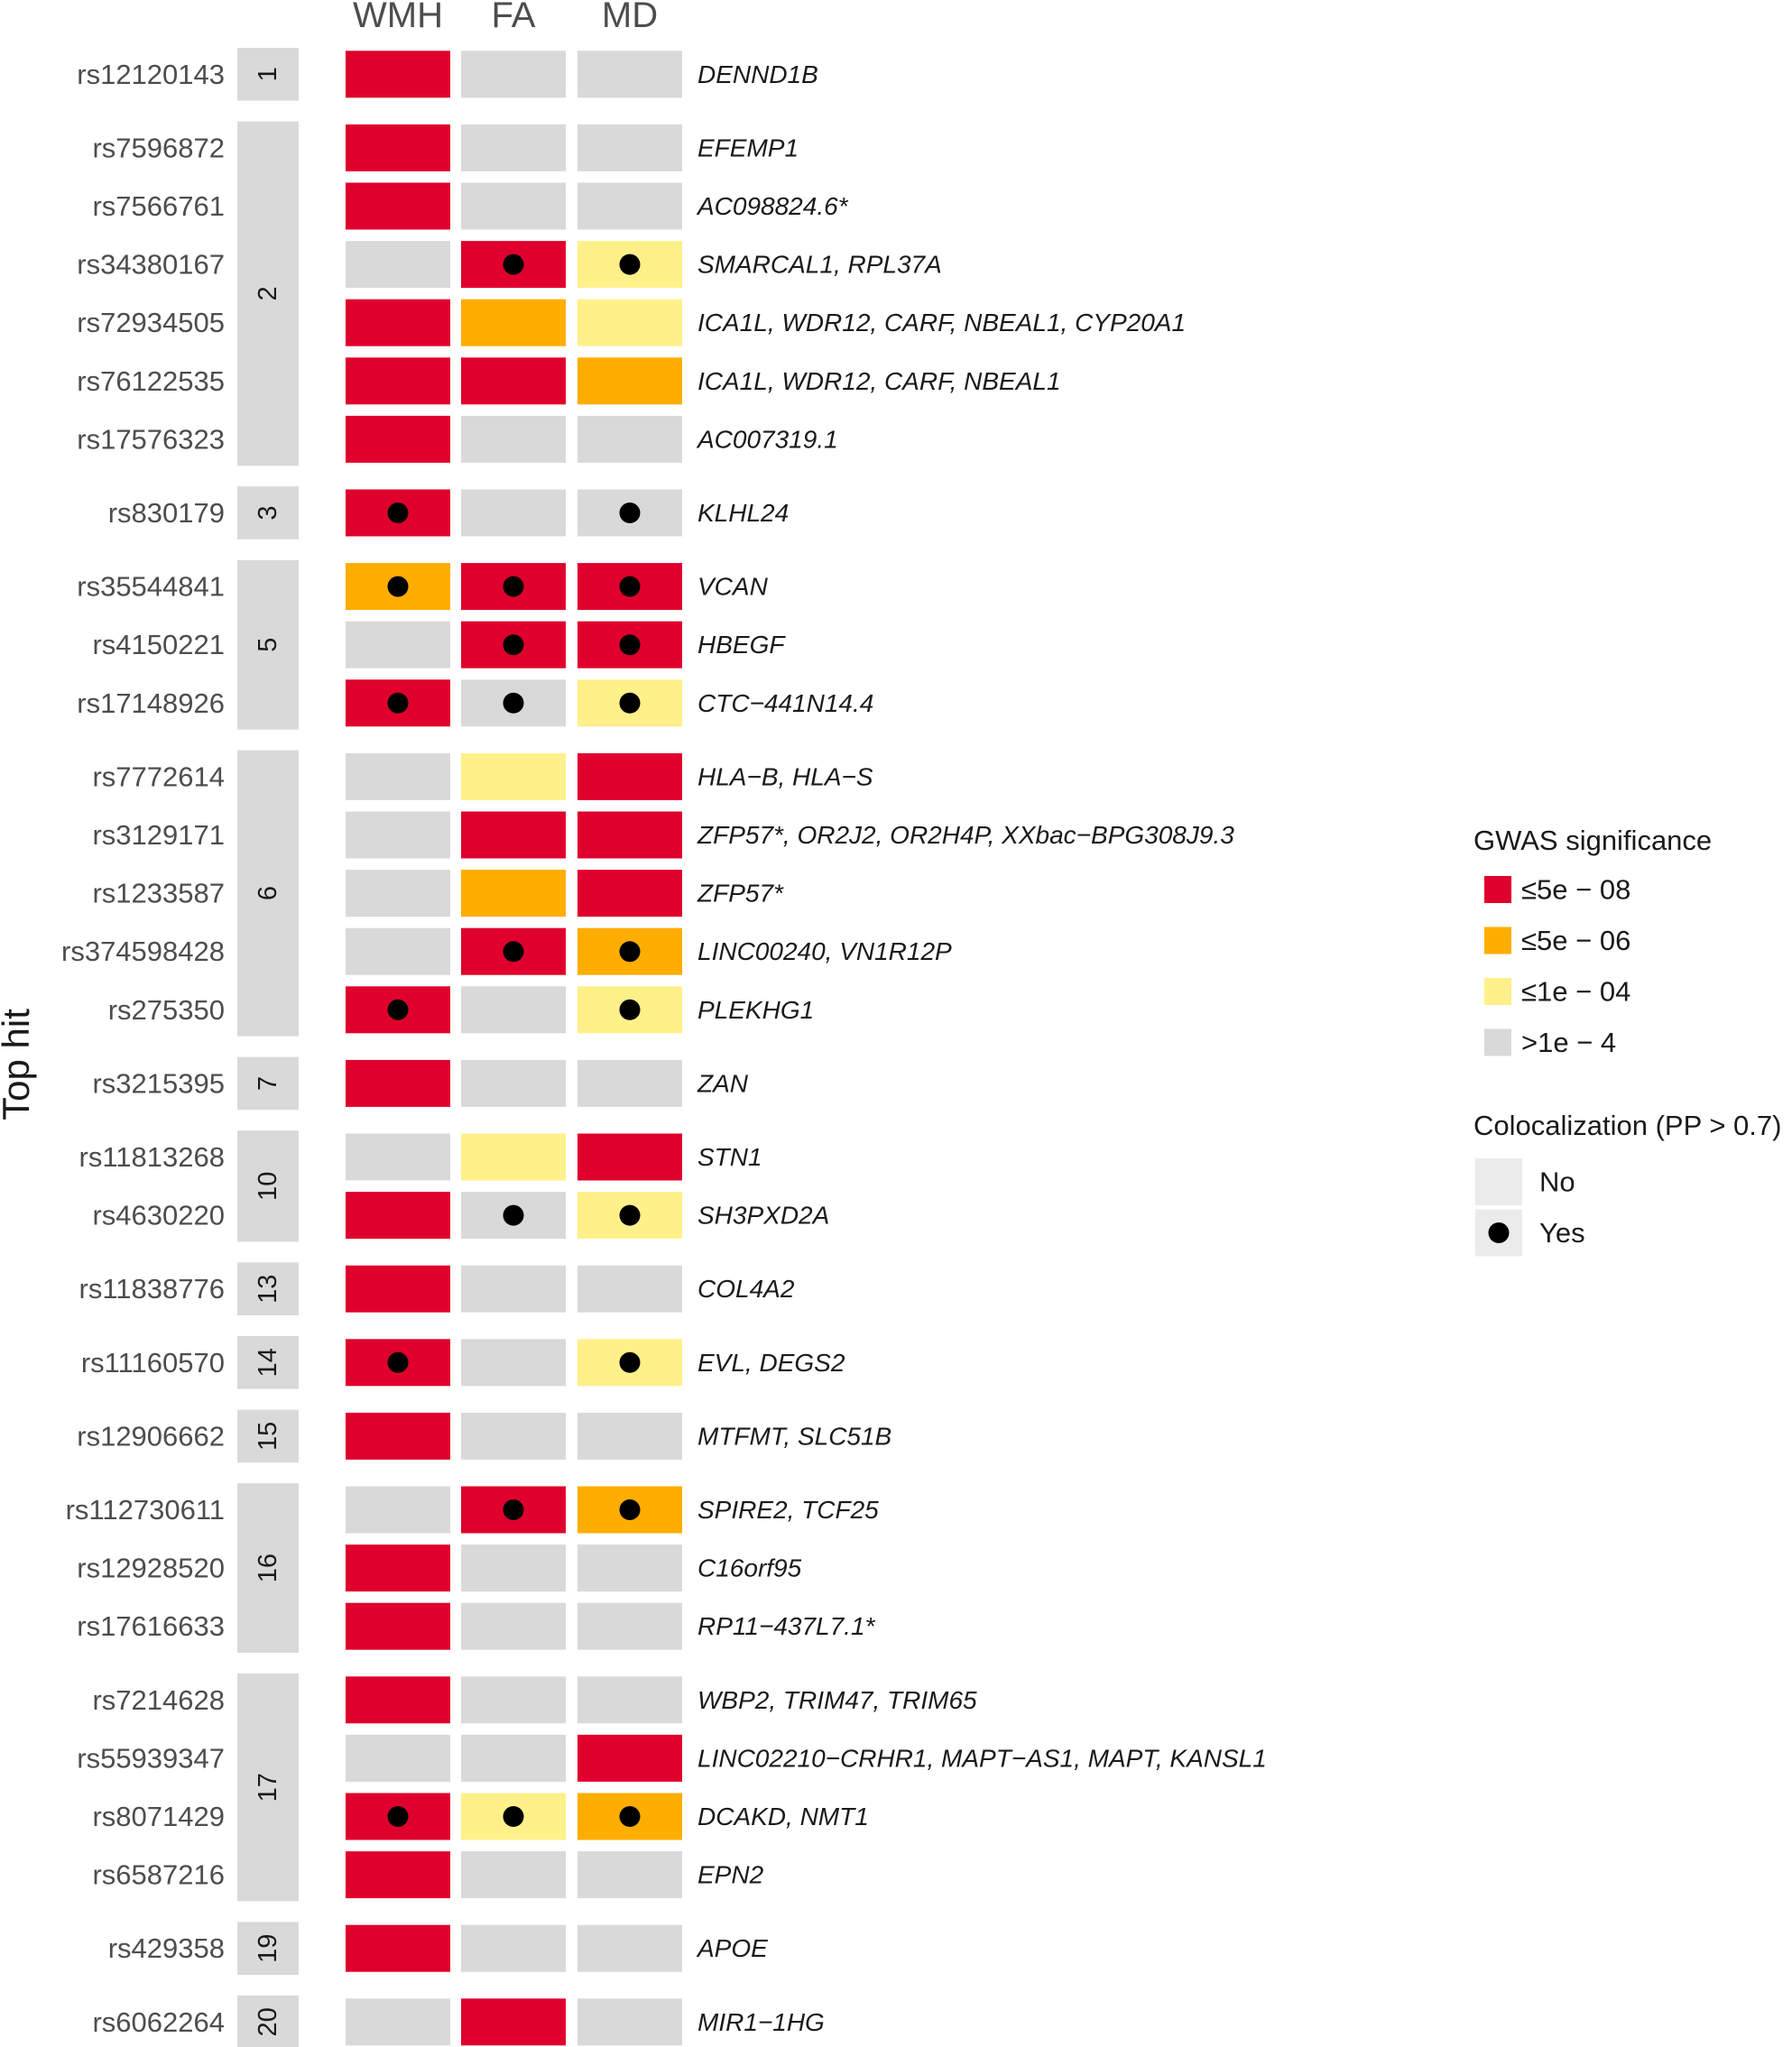 Image resolution: width=1792 pixels, height=2047 pixels. Describe the element at coordinates (740, 894) in the screenshot. I see `gene-label: ZFP57*` at that location.